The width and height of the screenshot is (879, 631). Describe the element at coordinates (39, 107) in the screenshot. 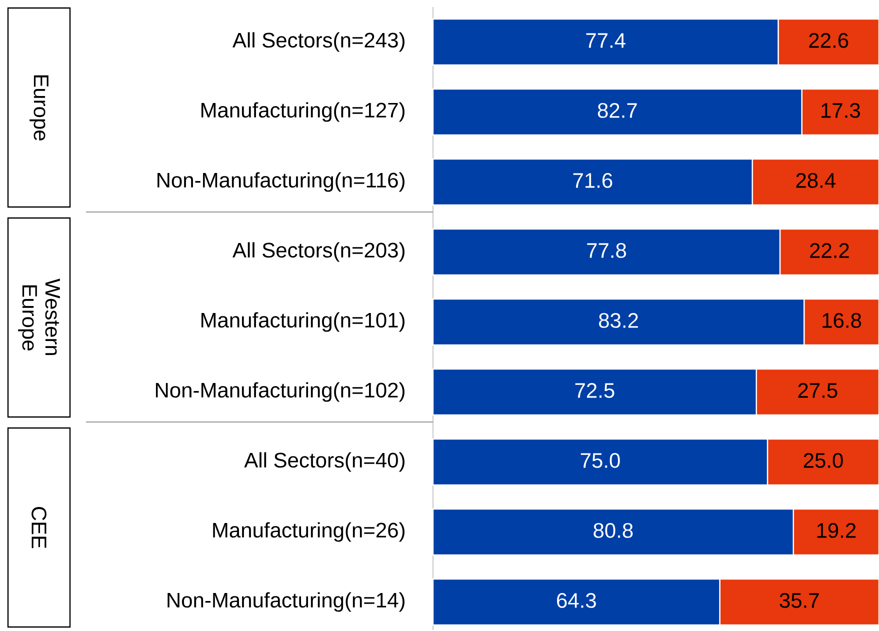

I see `text: Europe` at that location.